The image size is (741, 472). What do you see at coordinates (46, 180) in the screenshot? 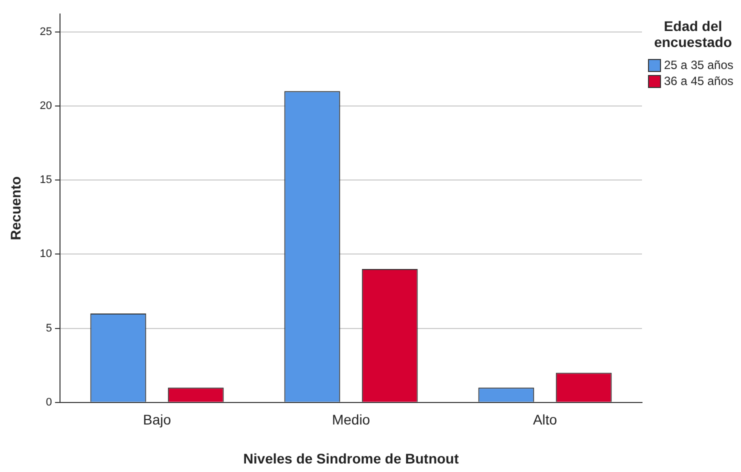
I see `y-tick-label: 15` at bounding box center [46, 180].